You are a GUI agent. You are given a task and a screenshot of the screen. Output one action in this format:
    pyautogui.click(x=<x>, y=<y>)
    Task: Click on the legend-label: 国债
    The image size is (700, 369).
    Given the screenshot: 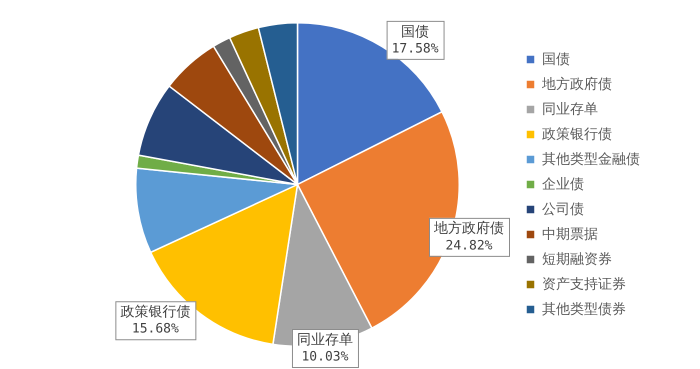 What is the action you would take?
    pyautogui.click(x=556, y=58)
    